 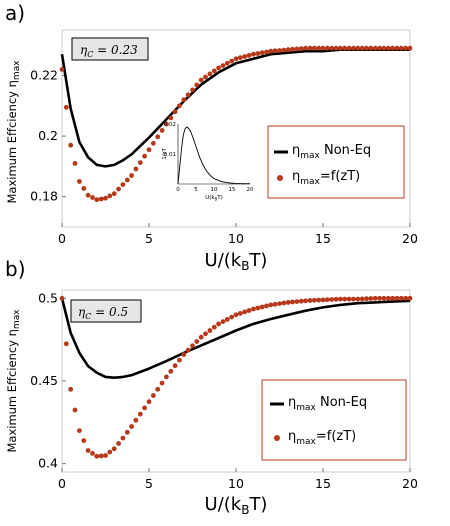 What do you see at coordinates (410, 483) in the screenshot?
I see `panel-b-xtick-label: 20` at bounding box center [410, 483].